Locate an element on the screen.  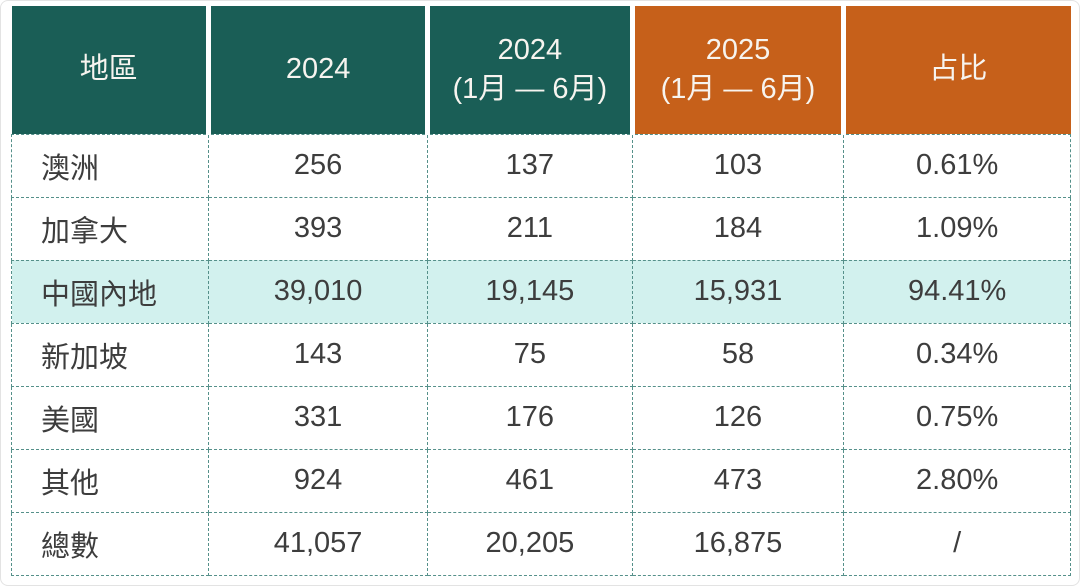
value-cell: 75 is located at coordinates (530, 354).